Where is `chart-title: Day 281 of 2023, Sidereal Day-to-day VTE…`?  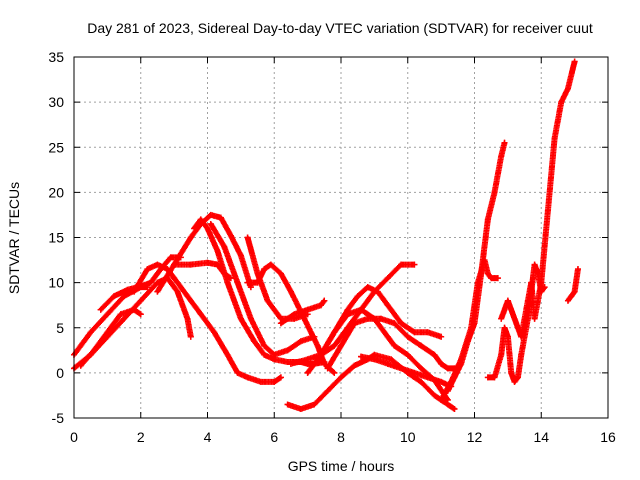 chart-title: Day 281 of 2023, Sidereal Day-to-day VTE… is located at coordinates (340, 28).